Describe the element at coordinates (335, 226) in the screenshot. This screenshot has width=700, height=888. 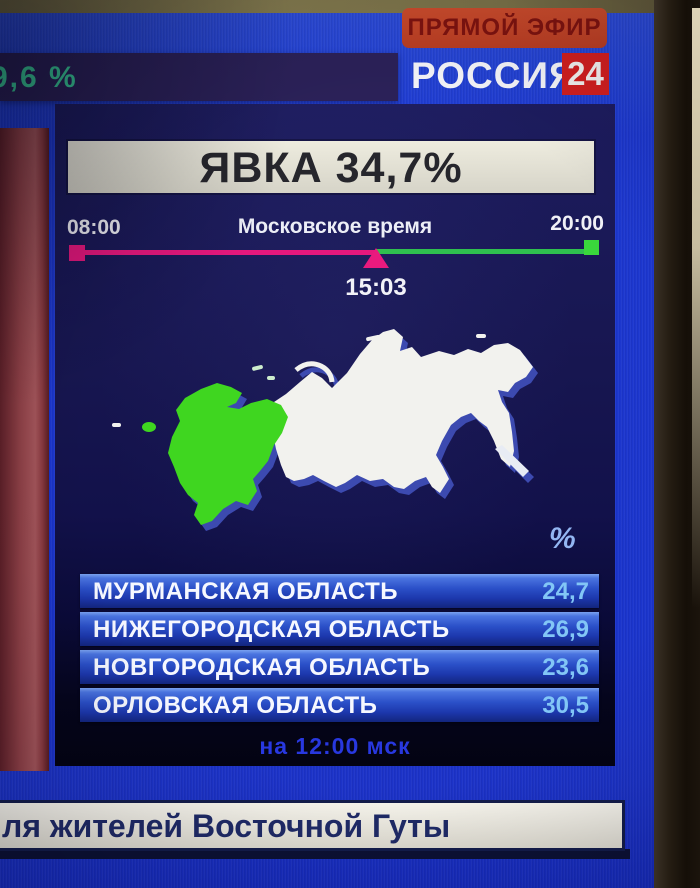
I see `timeline-axis-label: Московское время` at that location.